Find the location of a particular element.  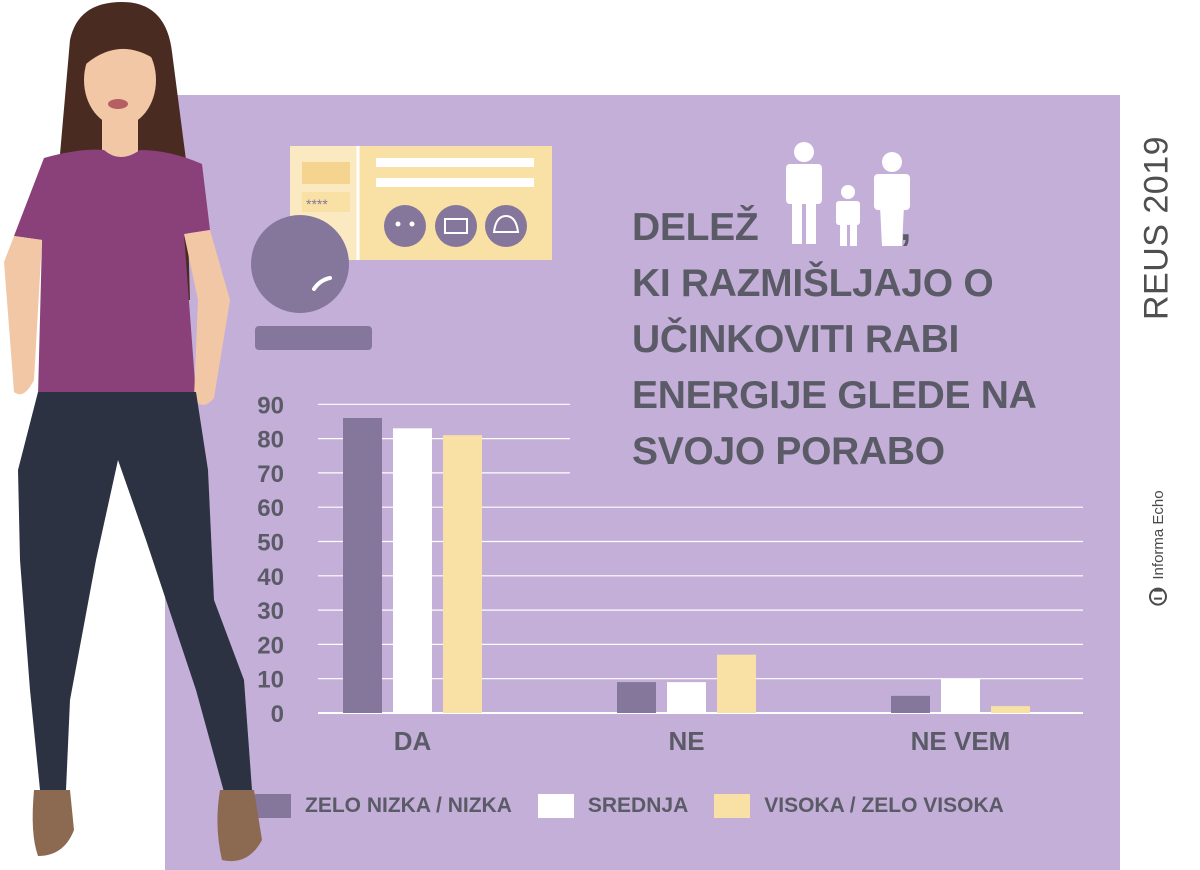

family-icon is located at coordinates (848, 194).